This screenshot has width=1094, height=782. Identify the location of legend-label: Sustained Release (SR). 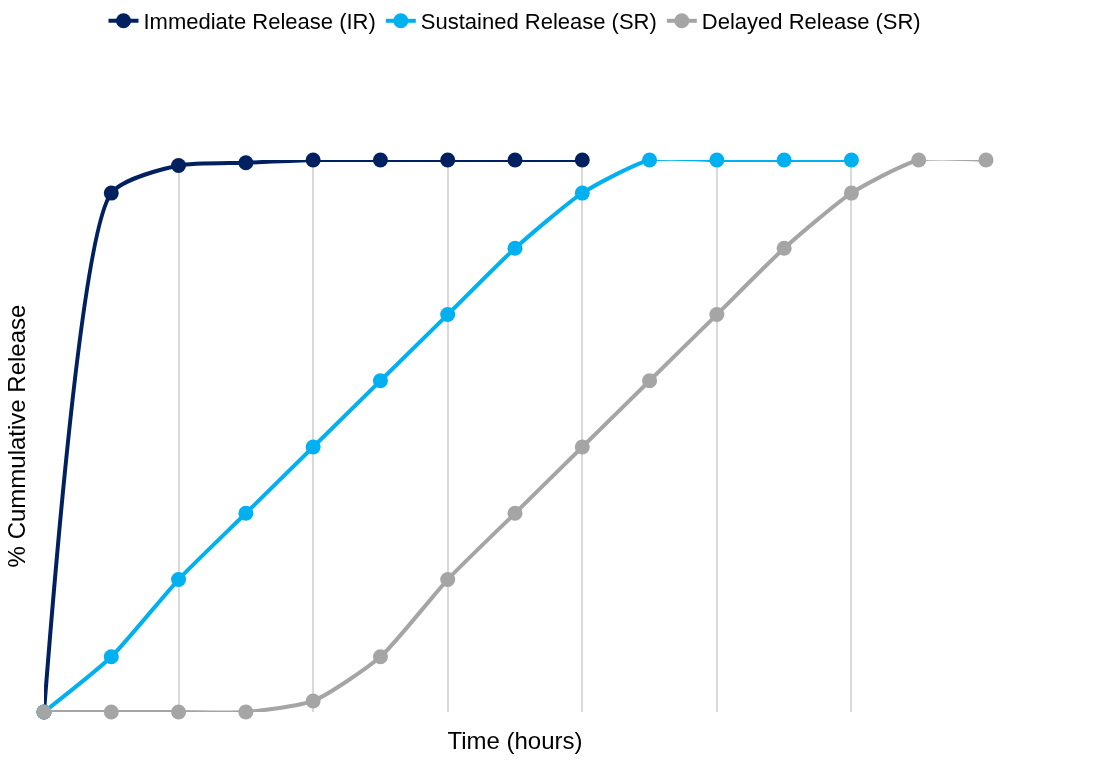
(538, 22).